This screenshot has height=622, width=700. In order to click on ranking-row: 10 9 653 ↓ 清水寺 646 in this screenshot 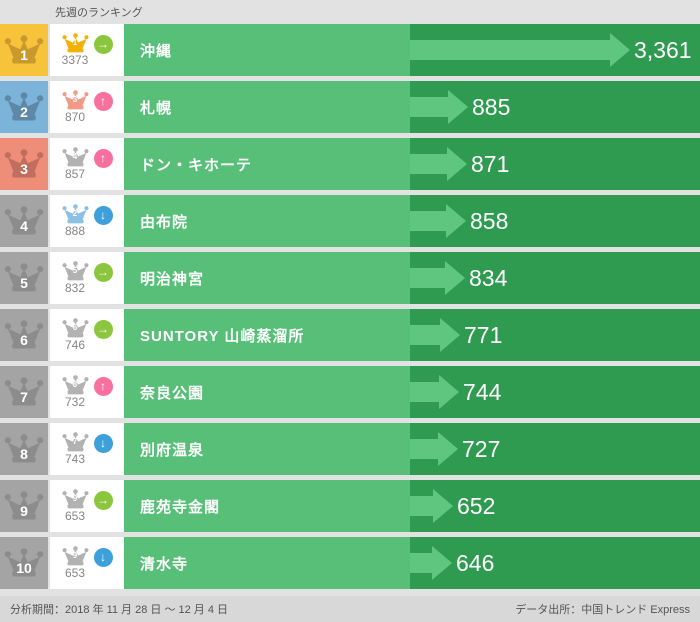, I will do `click(350, 563)`.